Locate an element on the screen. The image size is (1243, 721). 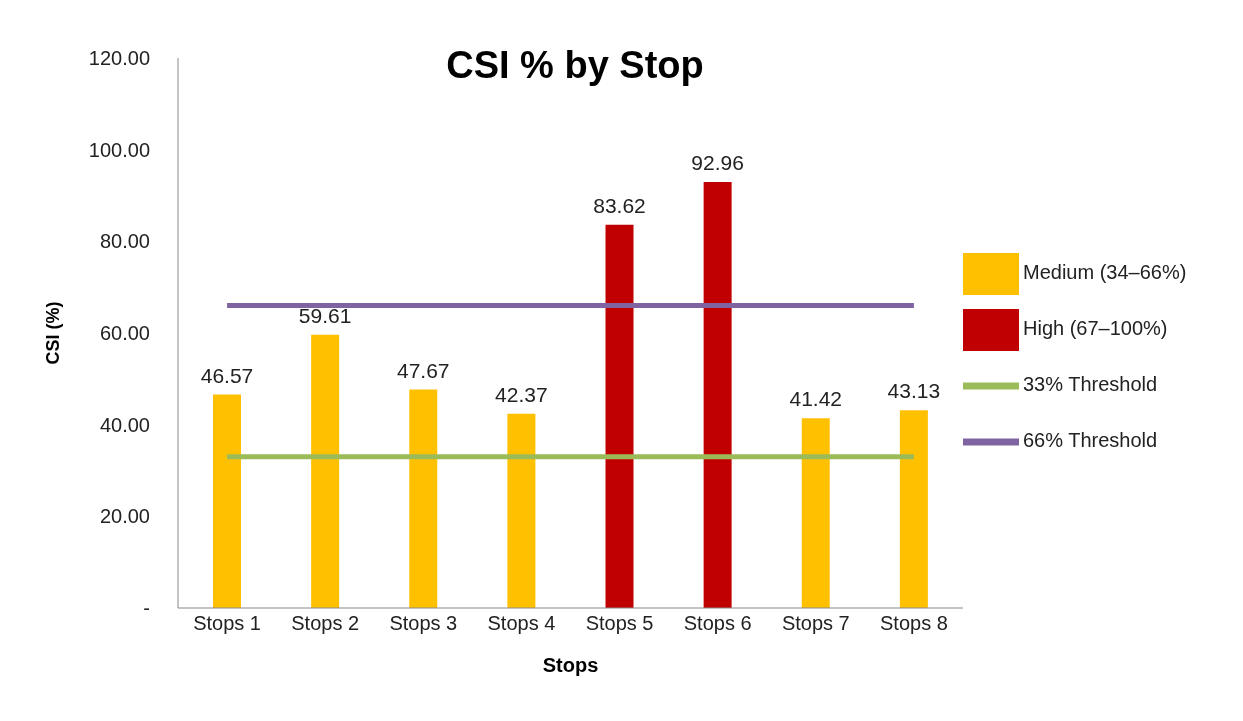
x-tick-label: Stops 1 is located at coordinates (227, 623).